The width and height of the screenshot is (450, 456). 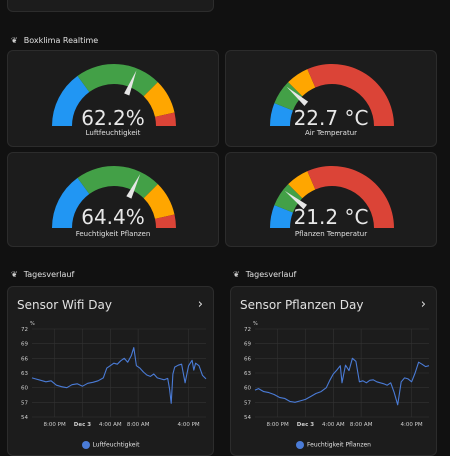 I want to click on gauge-value: 62.2%, so click(x=113, y=118).